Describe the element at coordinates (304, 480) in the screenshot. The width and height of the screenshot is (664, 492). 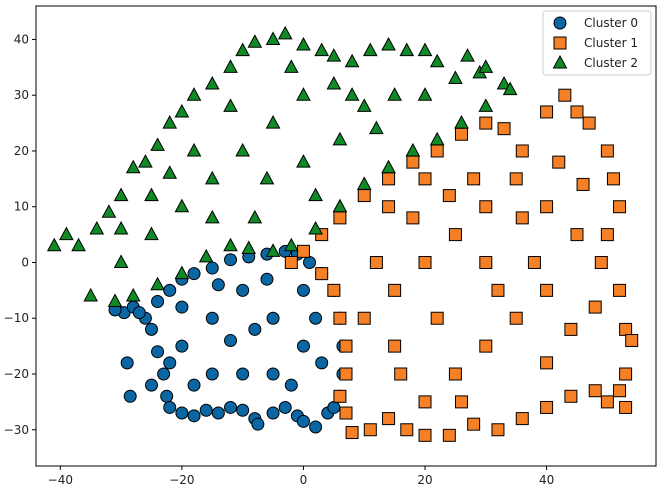
I see `x-tick-label: 0` at that location.